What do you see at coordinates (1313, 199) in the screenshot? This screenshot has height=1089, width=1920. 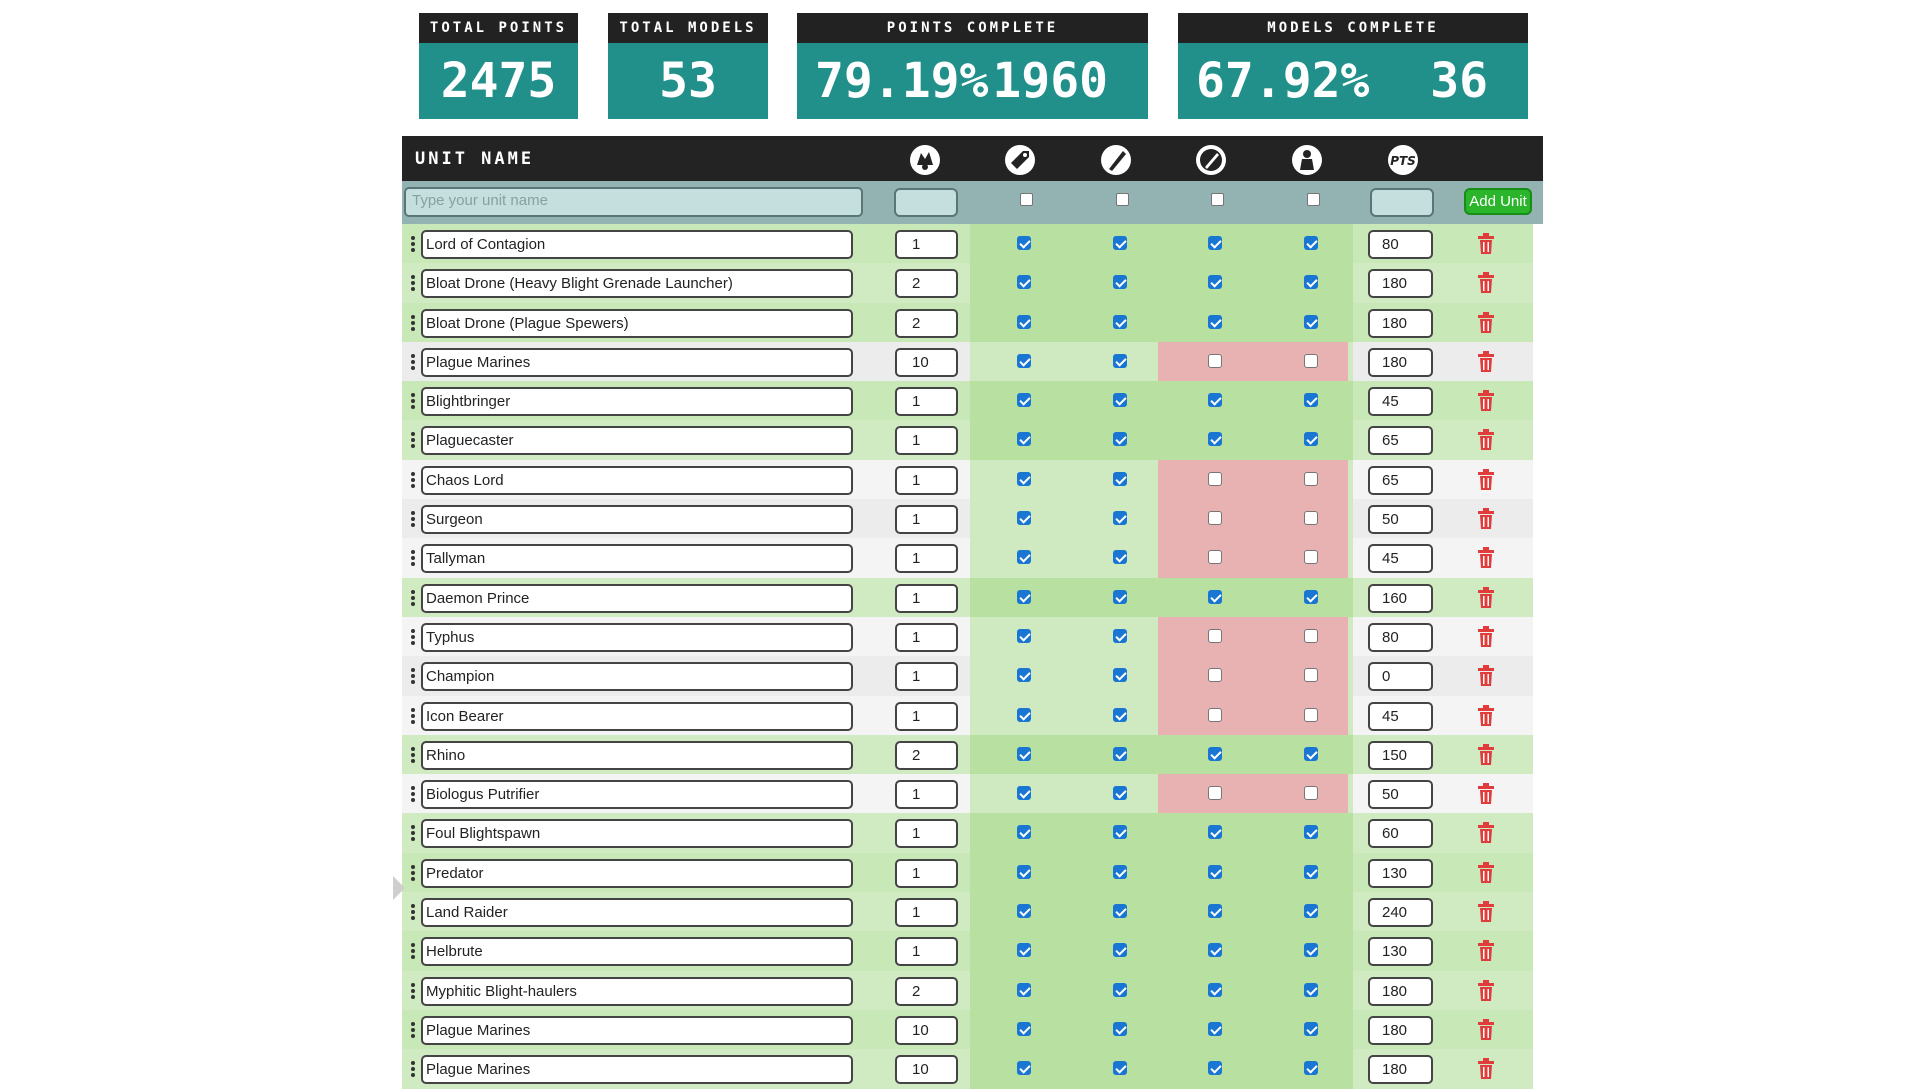 I see `new-unit-based-checkbox` at bounding box center [1313, 199].